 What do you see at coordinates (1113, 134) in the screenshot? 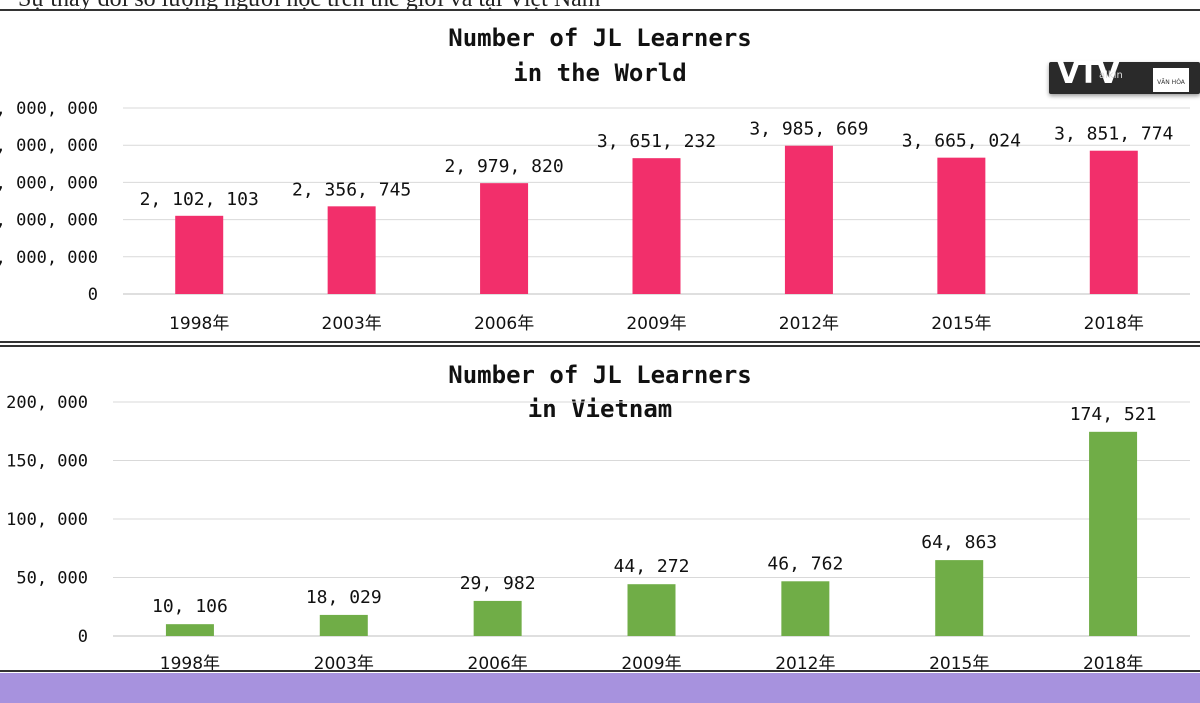
I see `data-label-6: 3, 851, 774` at bounding box center [1113, 134].